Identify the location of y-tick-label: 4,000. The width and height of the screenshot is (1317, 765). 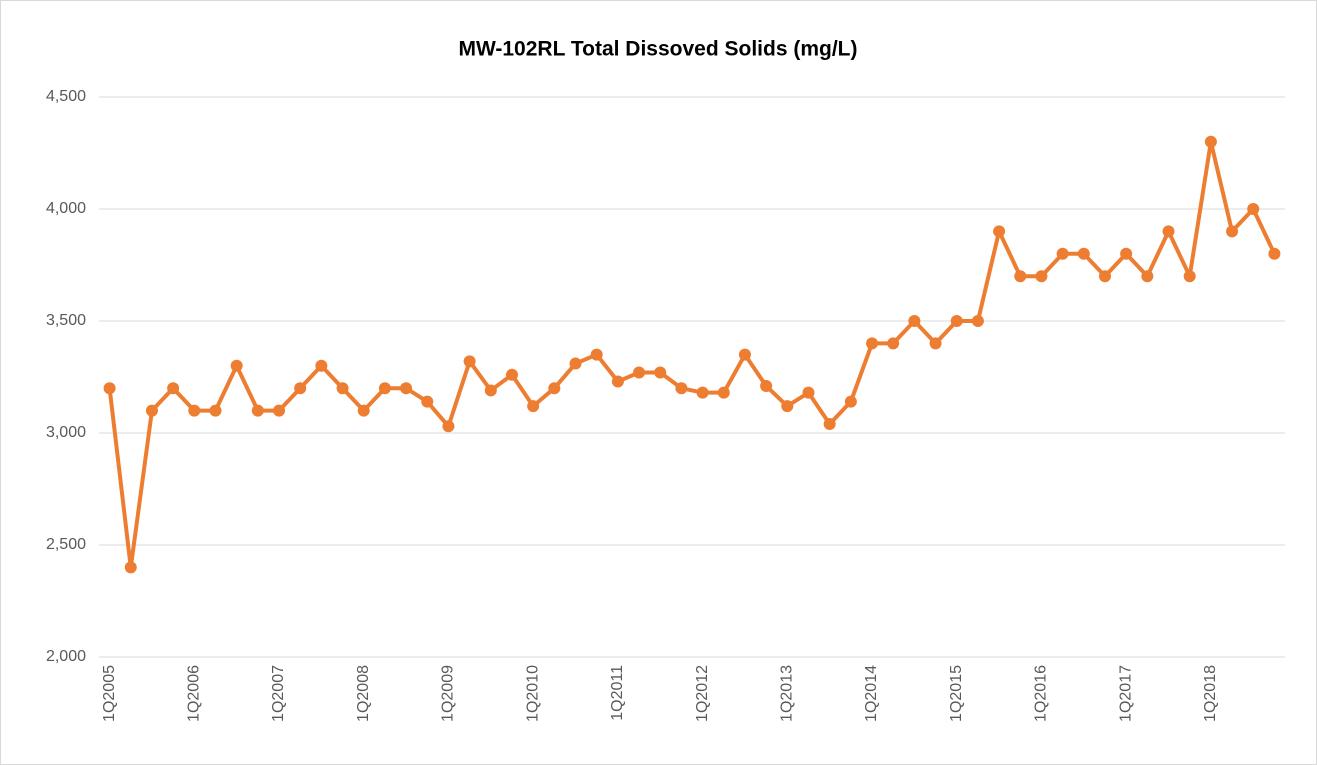
(66, 208).